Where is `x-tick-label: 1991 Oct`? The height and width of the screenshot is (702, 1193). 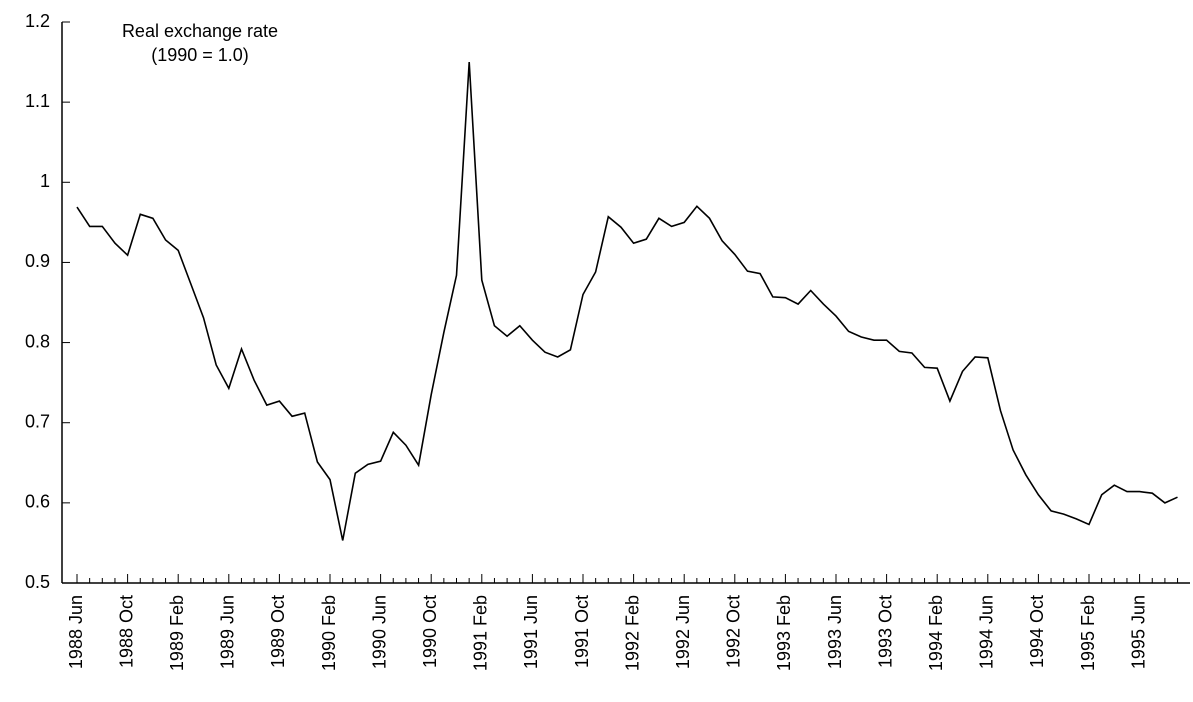
x-tick-label: 1991 Oct is located at coordinates (582, 631).